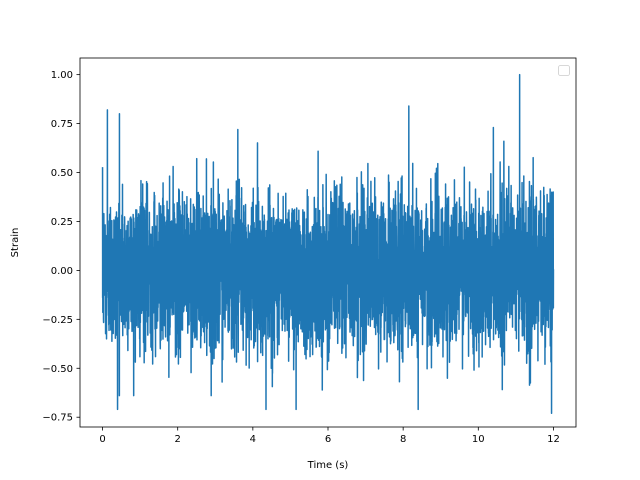  What do you see at coordinates (553, 439) in the screenshot?
I see `x-tick-label: 12` at bounding box center [553, 439].